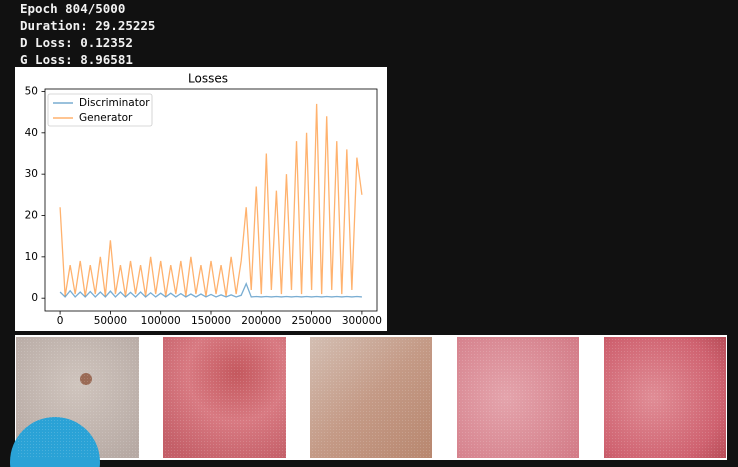 Image resolution: width=738 pixels, height=467 pixels. I want to click on legend-box, so click(100, 110).